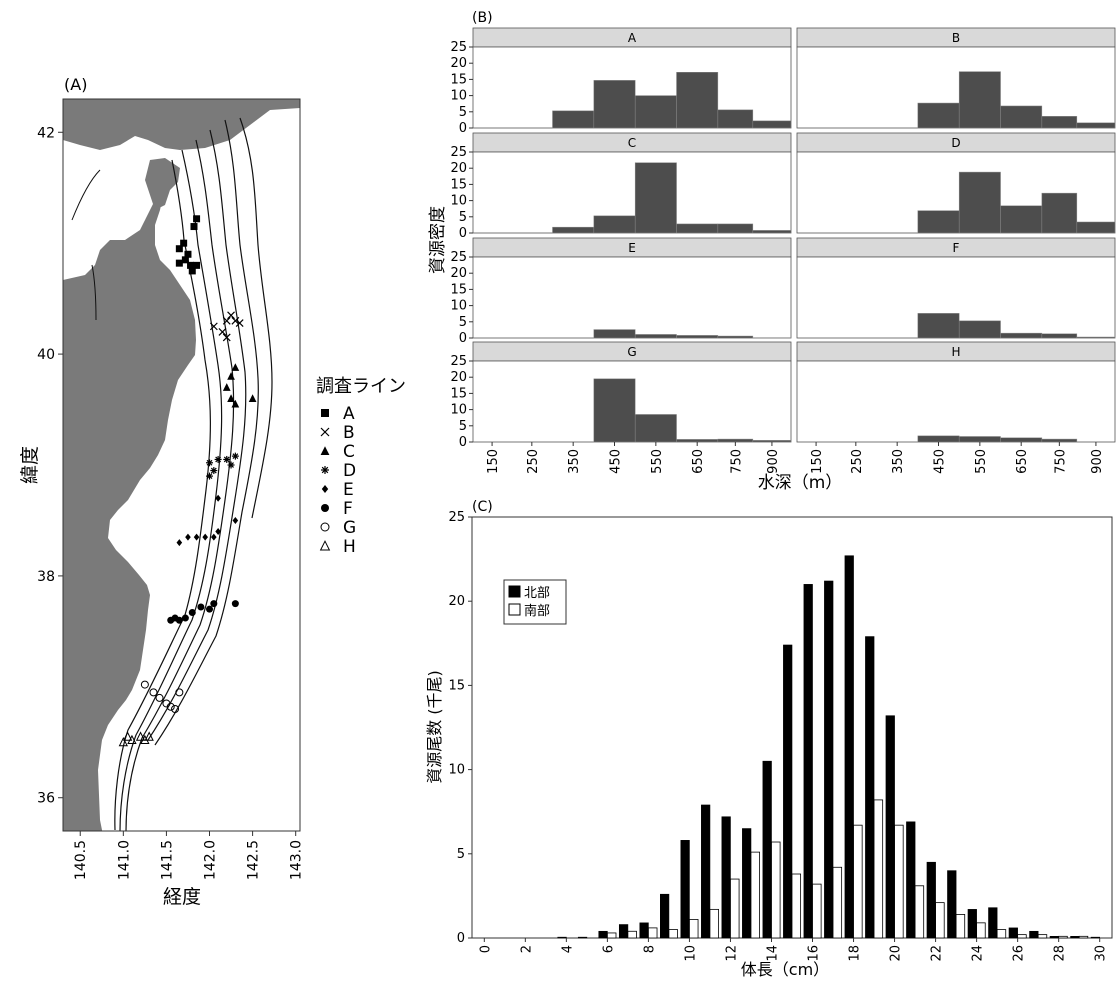 Image resolution: width=1119 pixels, height=983 pixels. What do you see at coordinates (325, 508) in the screenshot?
I see `legend-marker-f` at bounding box center [325, 508].